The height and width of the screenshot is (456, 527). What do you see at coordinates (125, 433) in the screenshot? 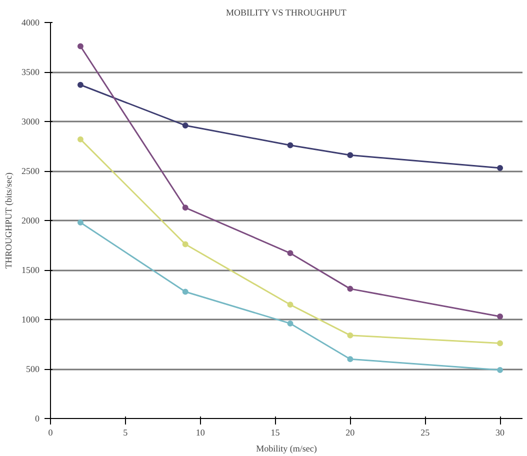
I see `x-tick-label: 5` at bounding box center [125, 433].